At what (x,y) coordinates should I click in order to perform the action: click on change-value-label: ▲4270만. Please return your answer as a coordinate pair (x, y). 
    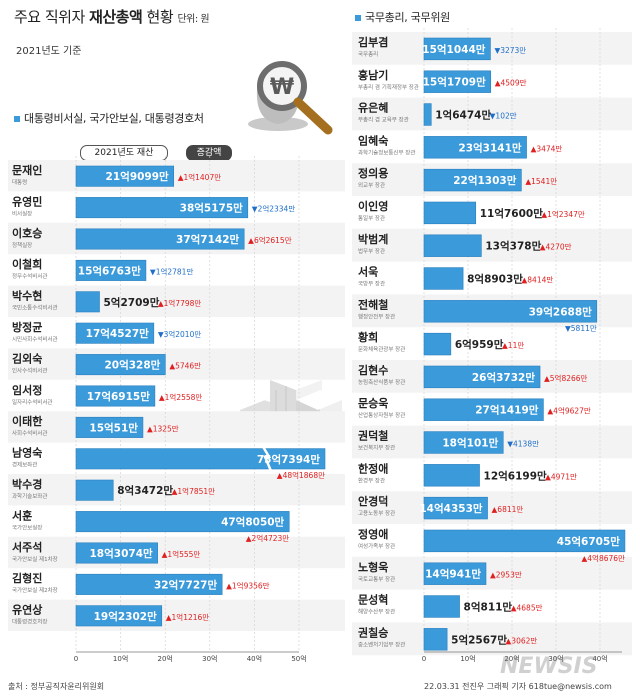
    Looking at the image, I should click on (556, 247).